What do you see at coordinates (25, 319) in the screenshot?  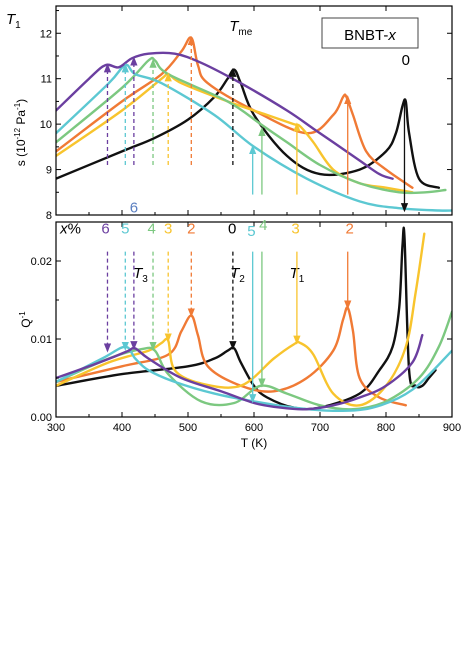 I see `bottom-y-axis-label: Q-1` at bounding box center [25, 319].